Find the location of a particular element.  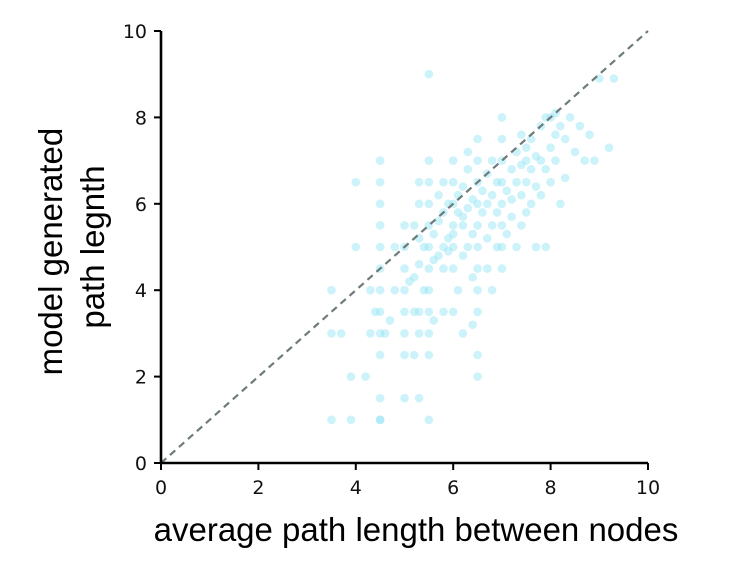

x-tick-label: 4 is located at coordinates (356, 488).